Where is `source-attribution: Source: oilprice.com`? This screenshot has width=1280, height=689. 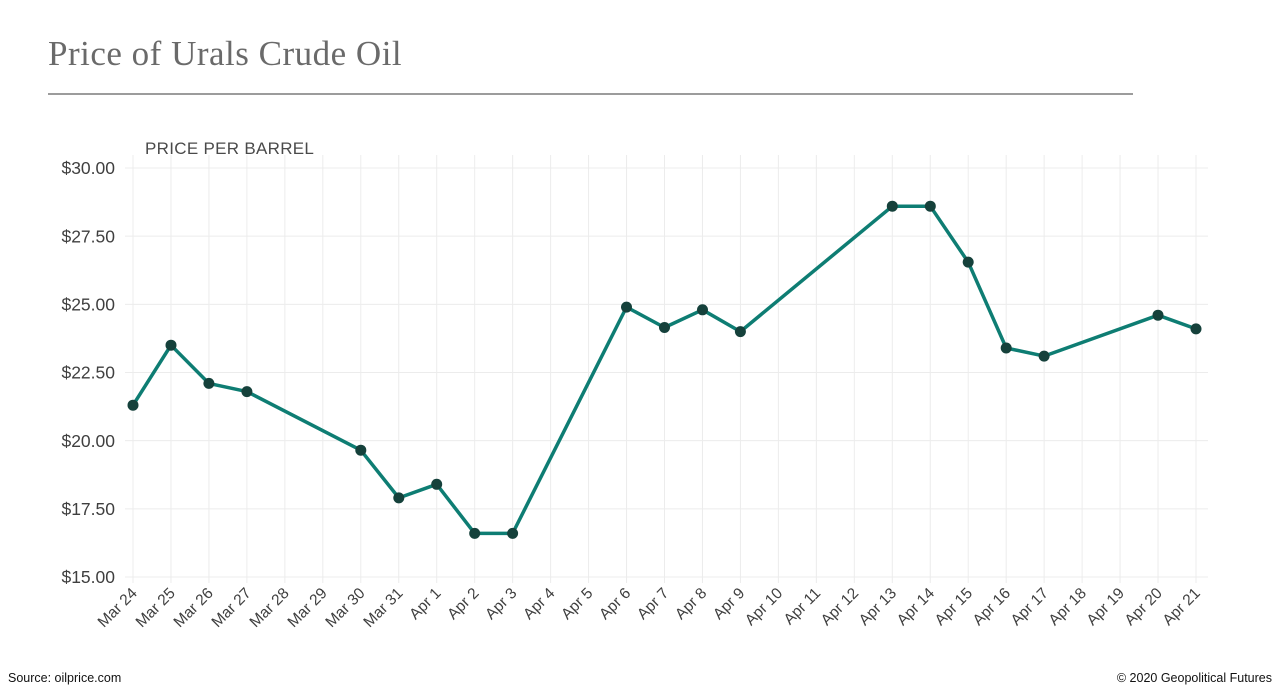
source-attribution: Source: oilprice.com is located at coordinates (65, 678).